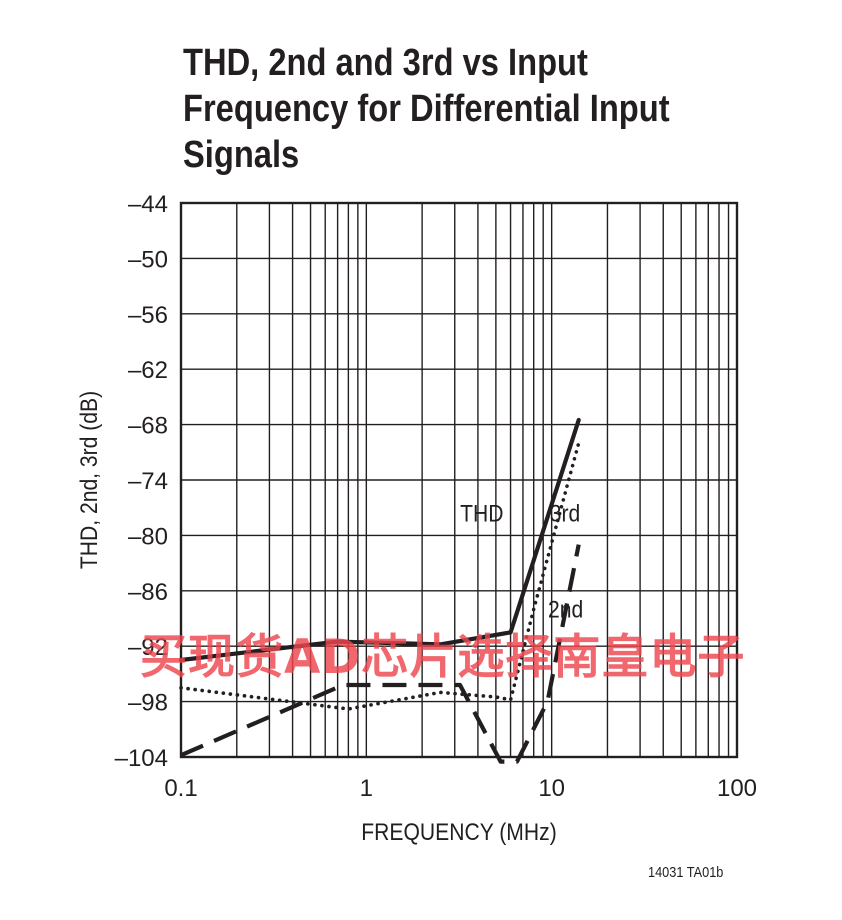 The image size is (842, 920). I want to click on y-tick-label: –44, so click(148, 204).